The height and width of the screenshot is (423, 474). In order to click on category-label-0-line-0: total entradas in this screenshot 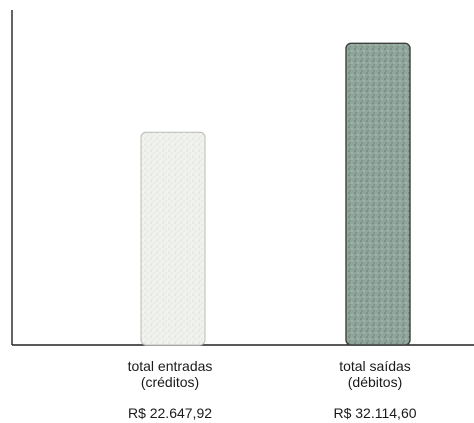, I will do `click(170, 366)`.